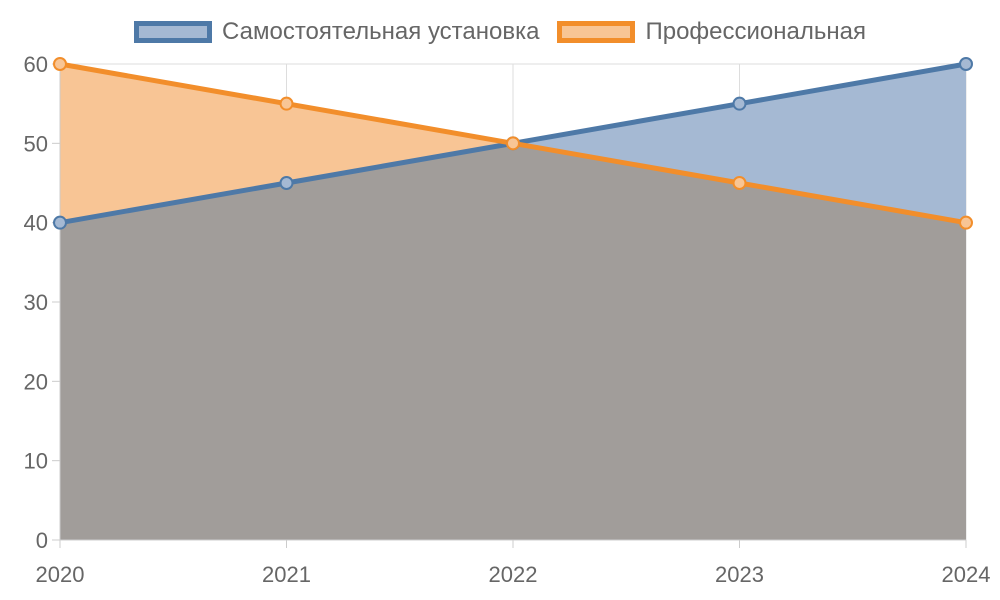  I want to click on x-tick-label: 2021, so click(286, 574).